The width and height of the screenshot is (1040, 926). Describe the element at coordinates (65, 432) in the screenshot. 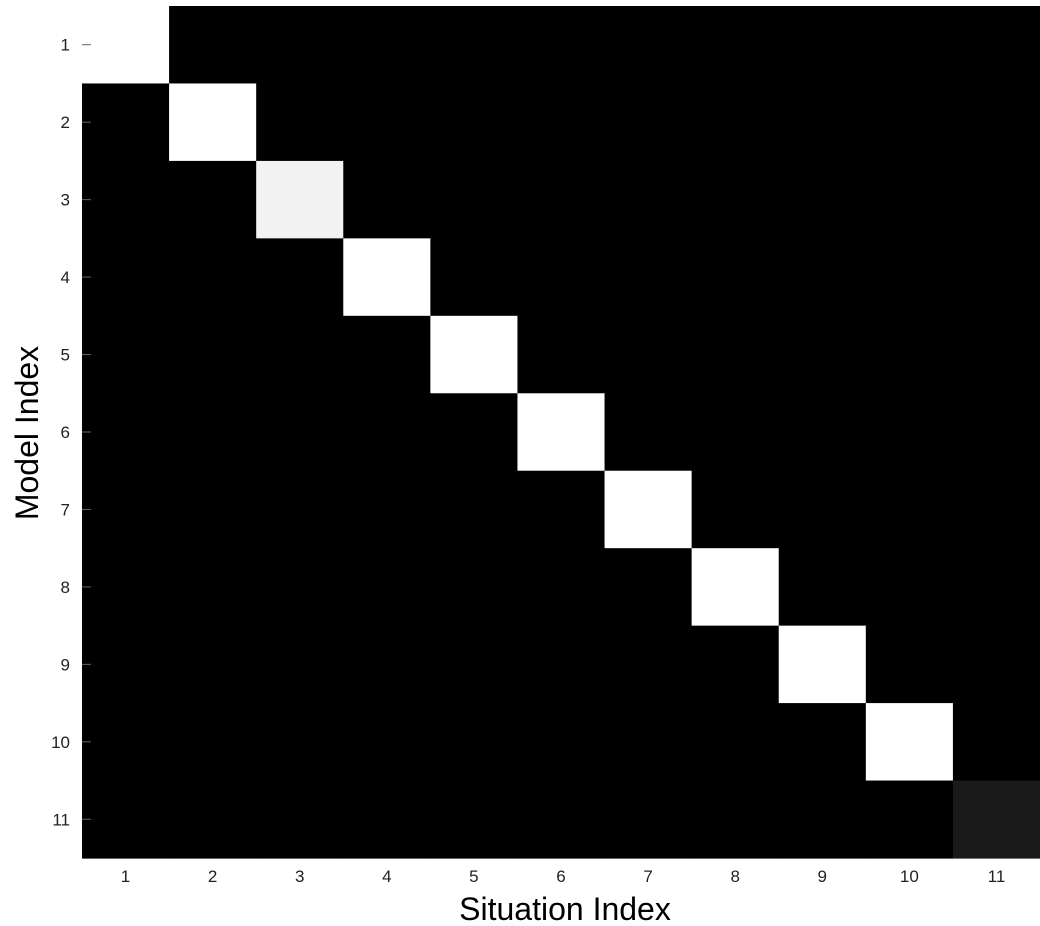

I see `y-tick-label: 6` at that location.